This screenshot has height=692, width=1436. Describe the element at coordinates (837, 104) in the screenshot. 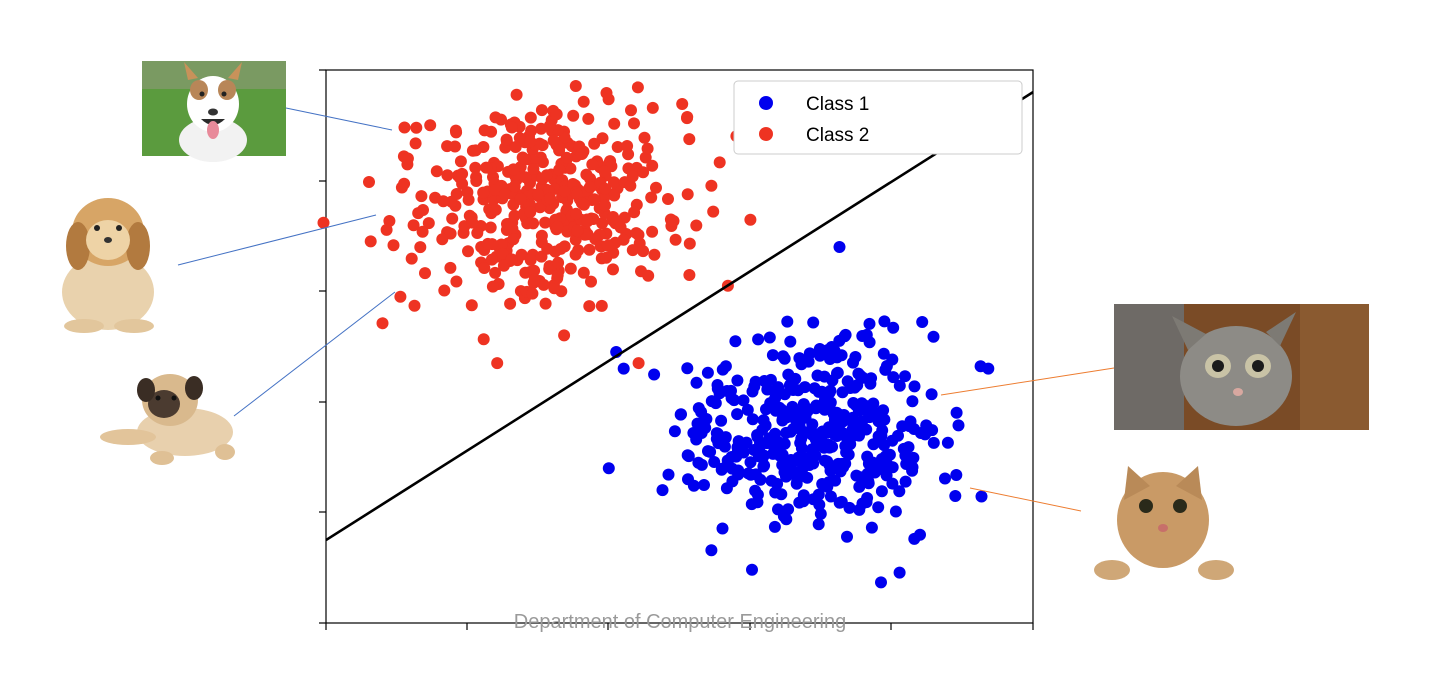

I see `legend-label-class-1: Class 1` at that location.